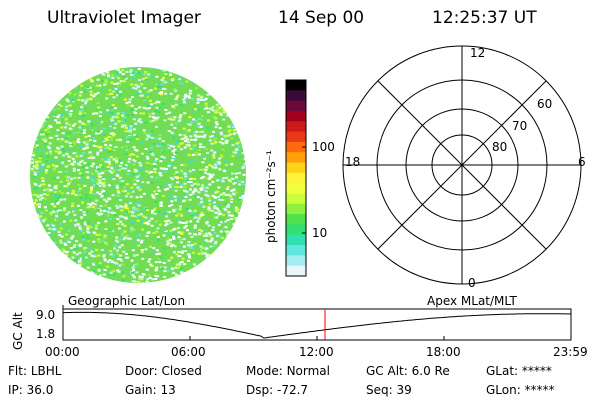 The width and height of the screenshot is (600, 400). I want to click on status-ip-label: IP:, so click(15, 390).